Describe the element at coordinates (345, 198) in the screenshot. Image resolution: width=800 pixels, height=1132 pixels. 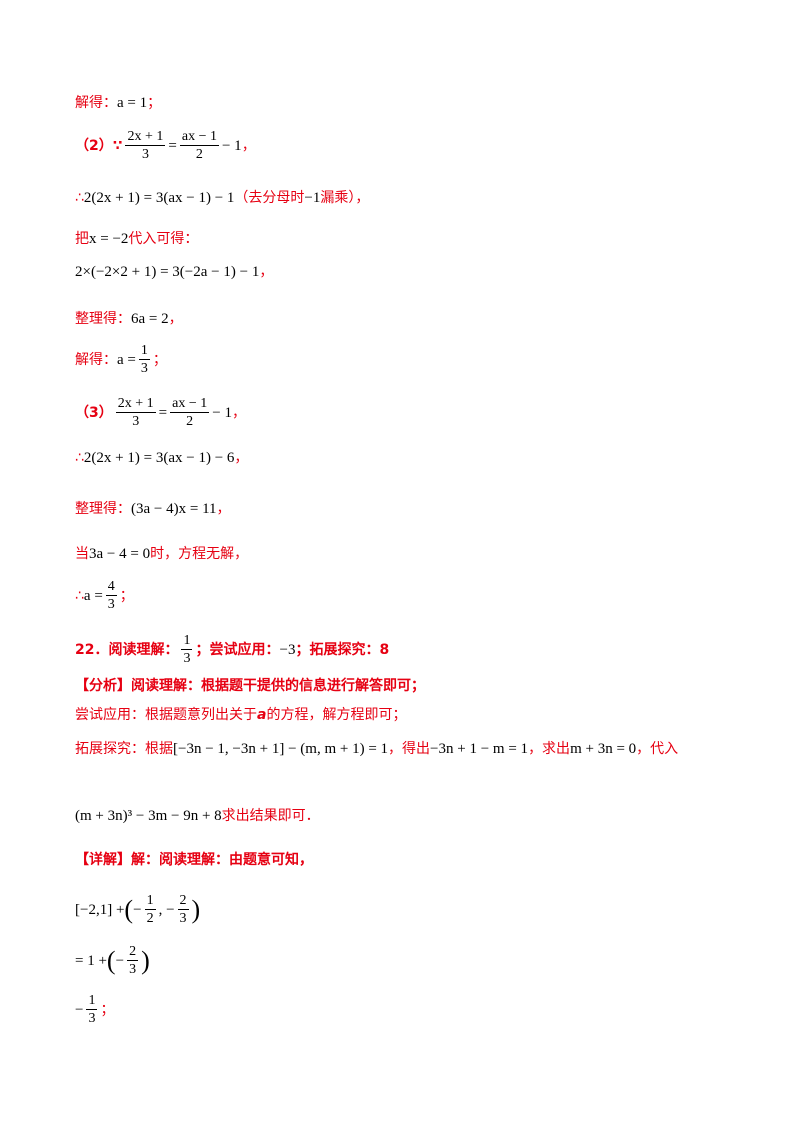
I see `text: 漏乘），` at that location.